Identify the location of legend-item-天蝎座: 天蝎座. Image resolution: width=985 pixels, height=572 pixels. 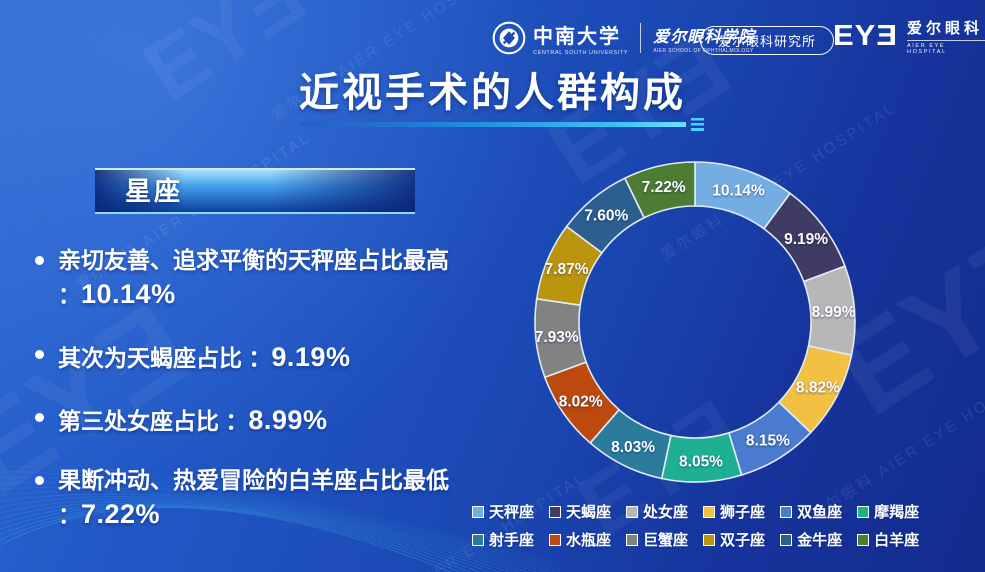
(580, 511).